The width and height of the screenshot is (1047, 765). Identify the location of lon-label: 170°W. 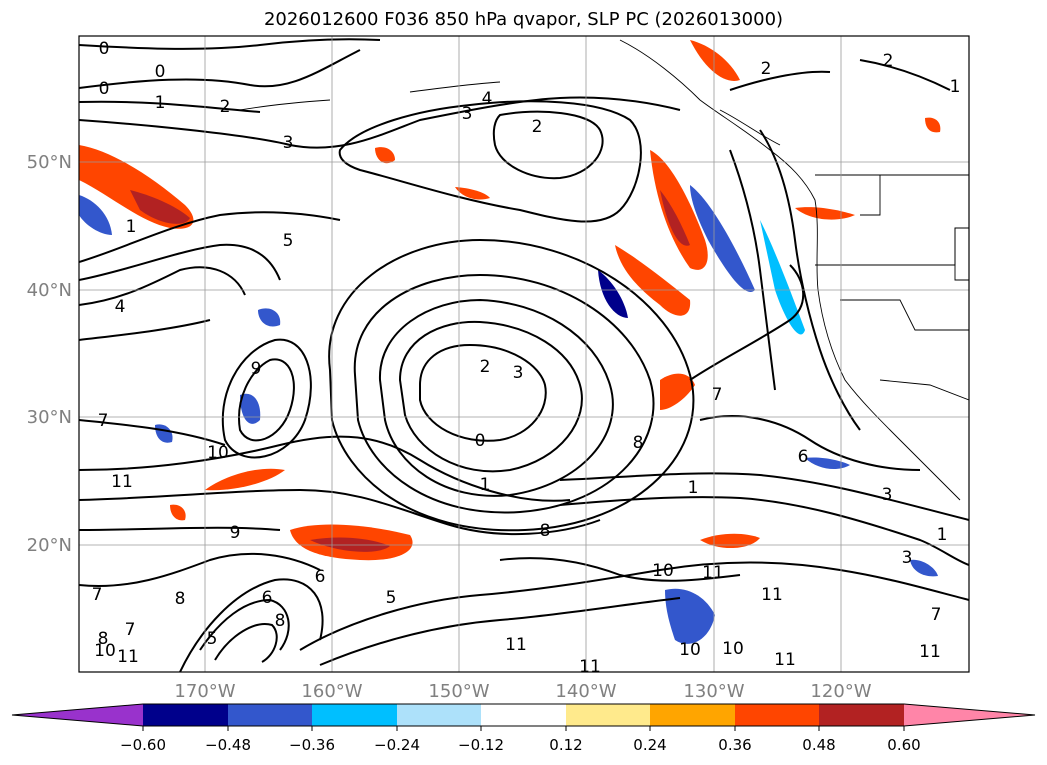
(204, 691).